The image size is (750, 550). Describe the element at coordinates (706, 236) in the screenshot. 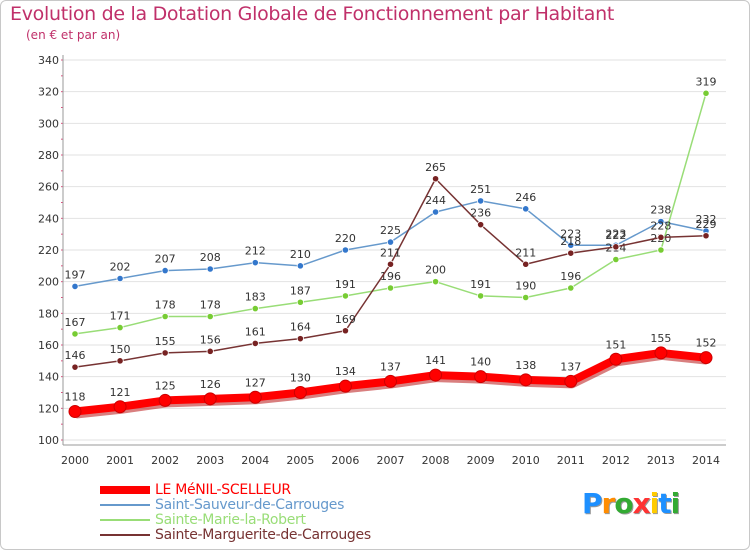

I see `series-3-point-2014` at that location.